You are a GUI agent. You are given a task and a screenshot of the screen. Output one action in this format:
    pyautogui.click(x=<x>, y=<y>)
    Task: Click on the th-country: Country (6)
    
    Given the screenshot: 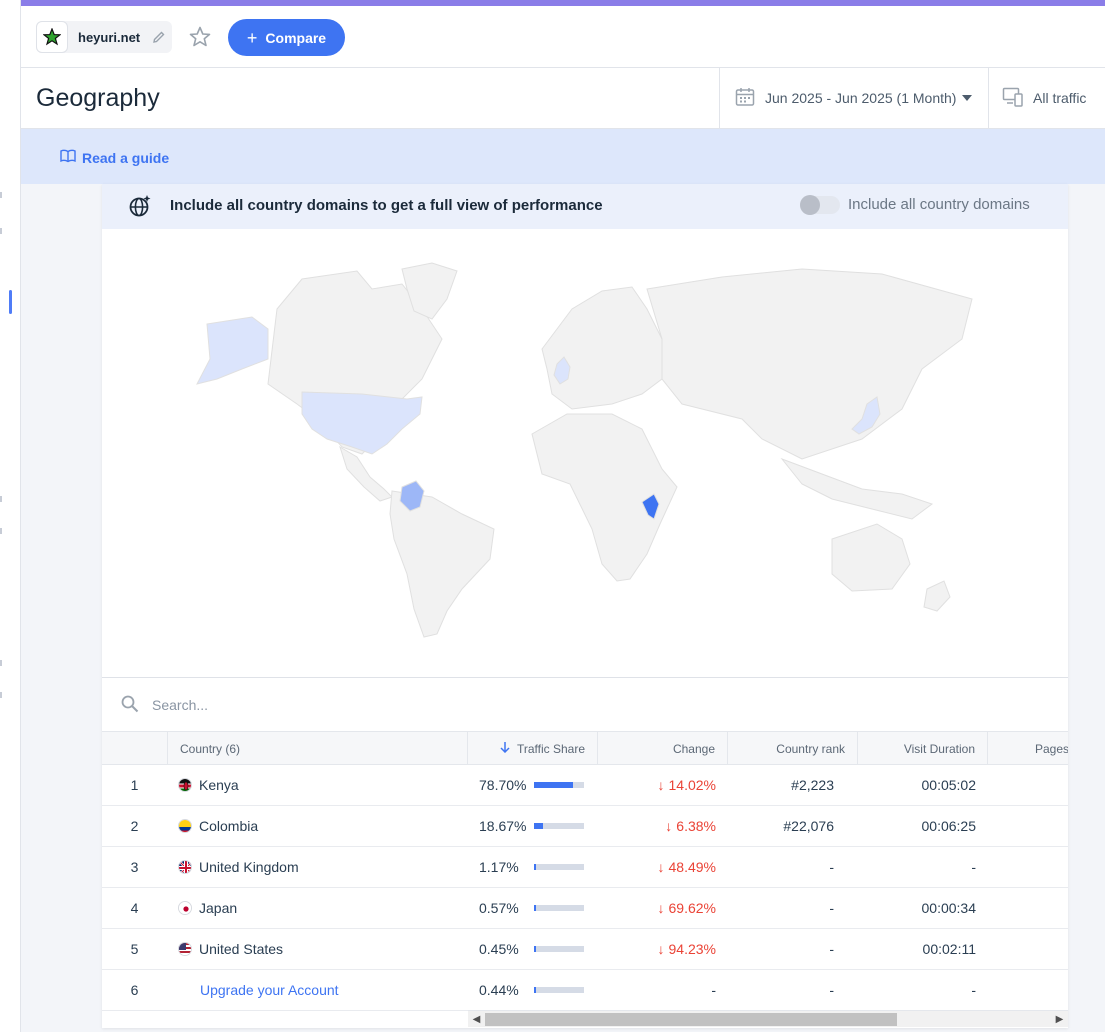 What is the action you would take?
    pyautogui.click(x=317, y=748)
    